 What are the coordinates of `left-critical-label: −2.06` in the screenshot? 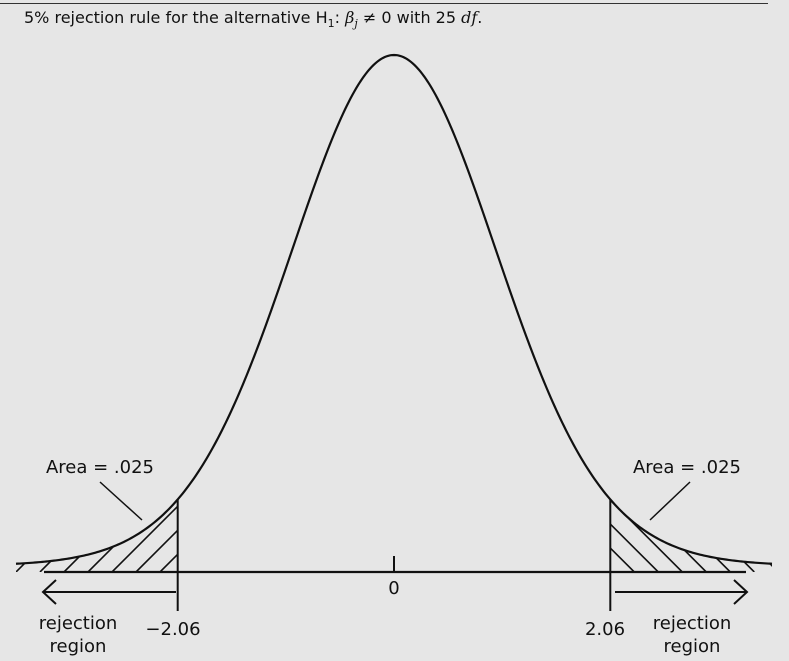 It's located at (172, 629).